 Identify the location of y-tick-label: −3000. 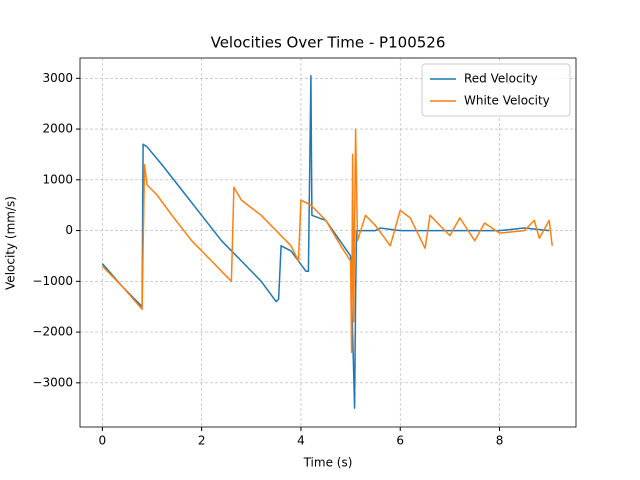
(52, 382).